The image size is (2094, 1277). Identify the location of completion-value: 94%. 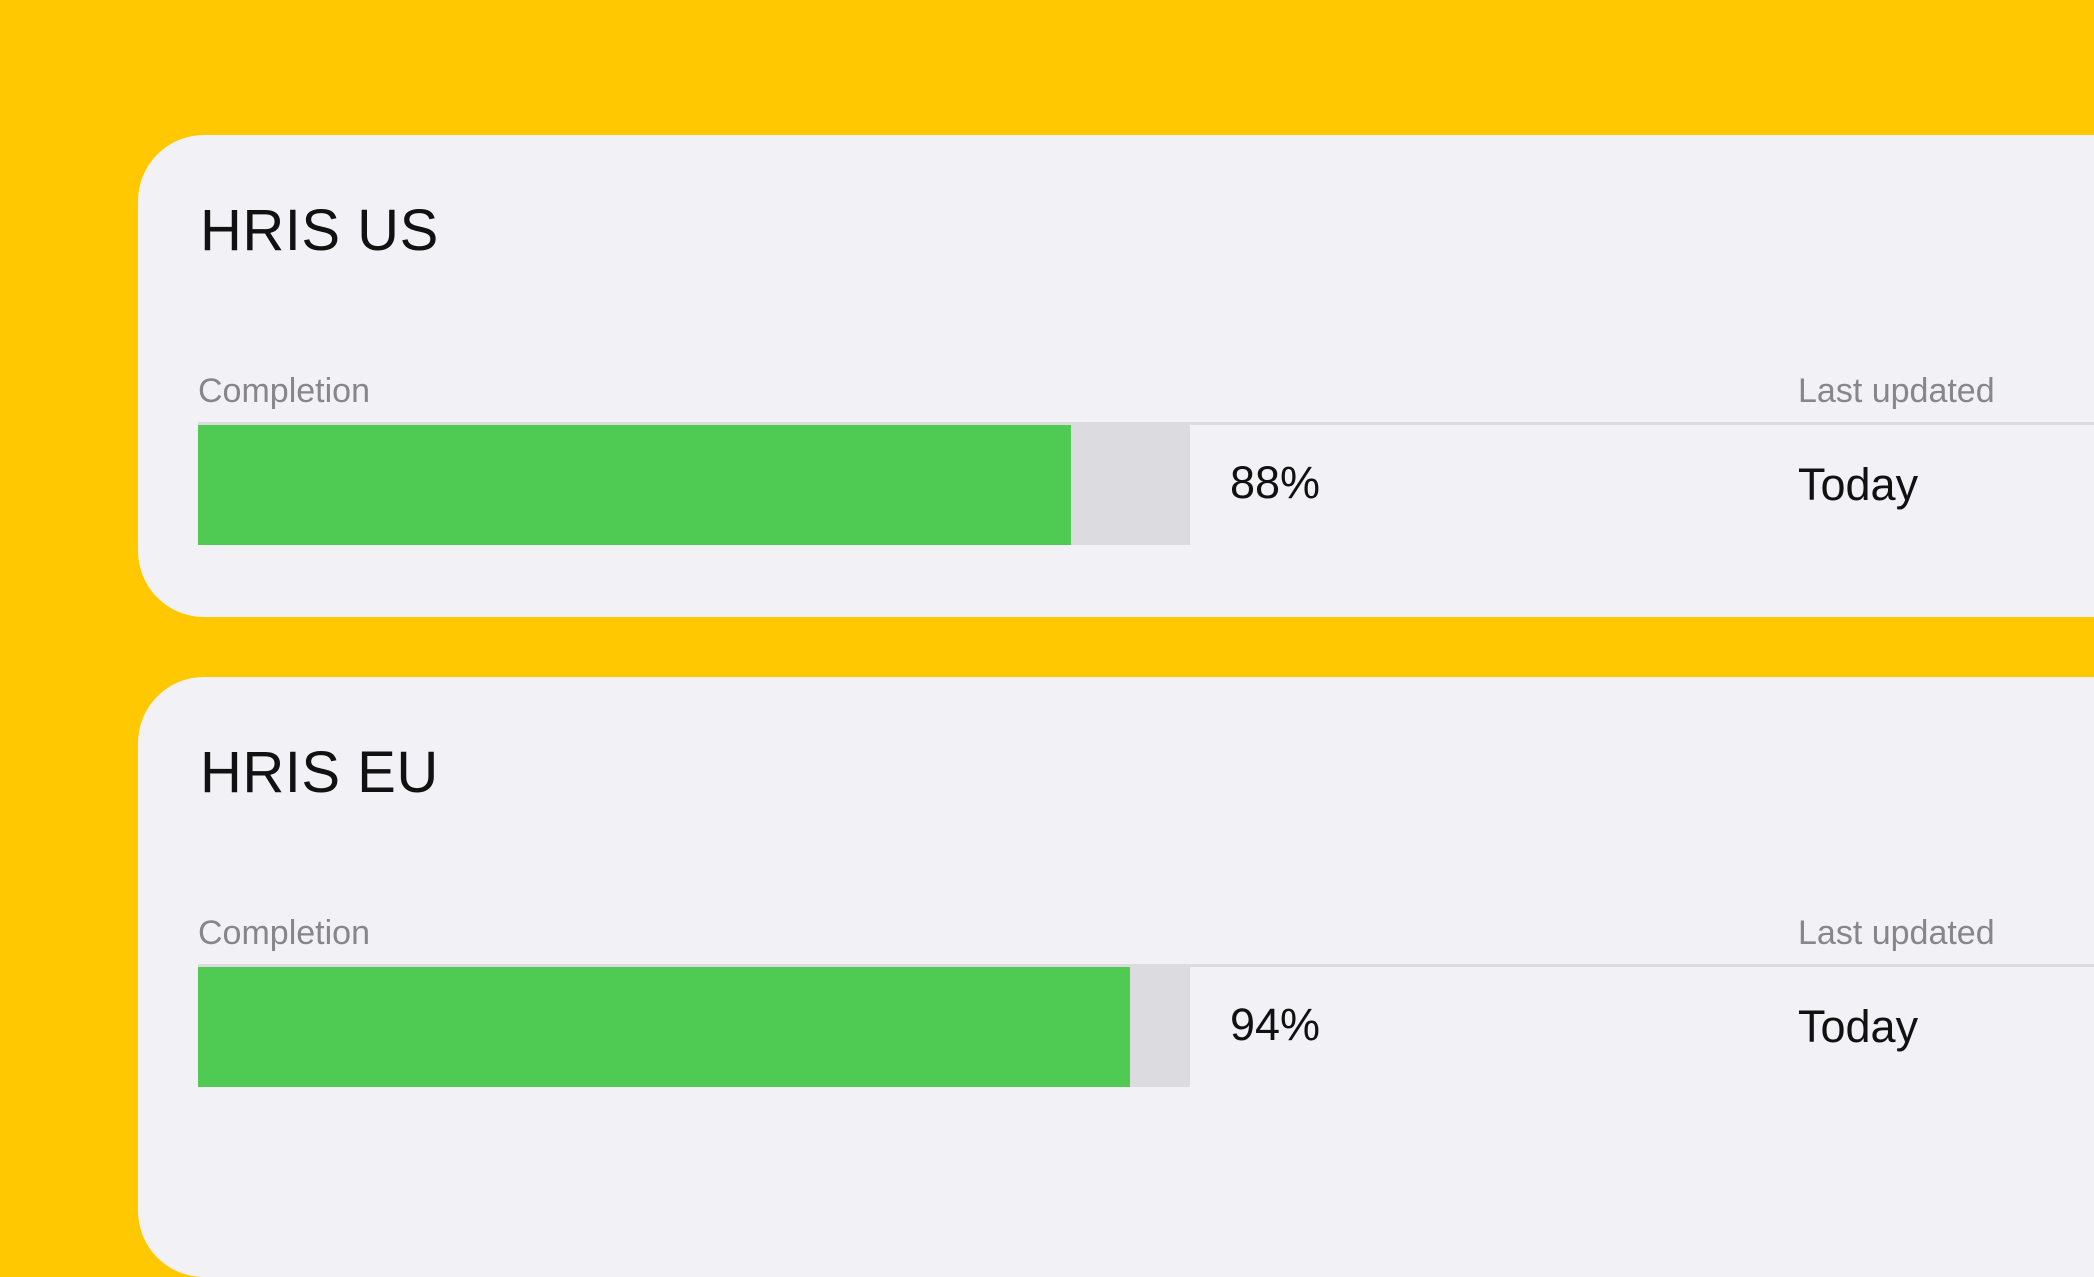
(1275, 1024).